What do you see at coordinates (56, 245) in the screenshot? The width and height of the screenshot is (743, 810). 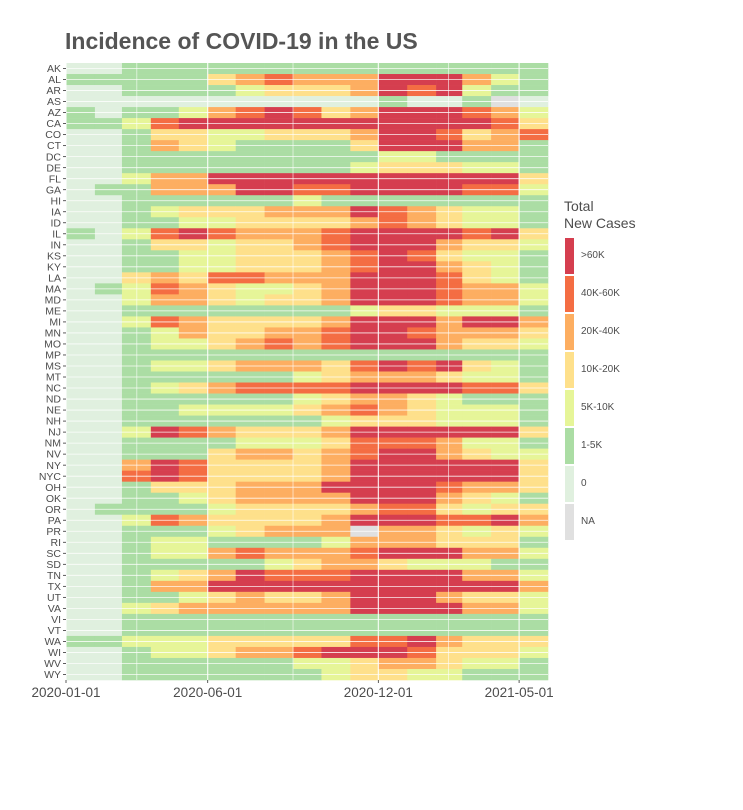 I see `y-tick-label-in: IN` at bounding box center [56, 245].